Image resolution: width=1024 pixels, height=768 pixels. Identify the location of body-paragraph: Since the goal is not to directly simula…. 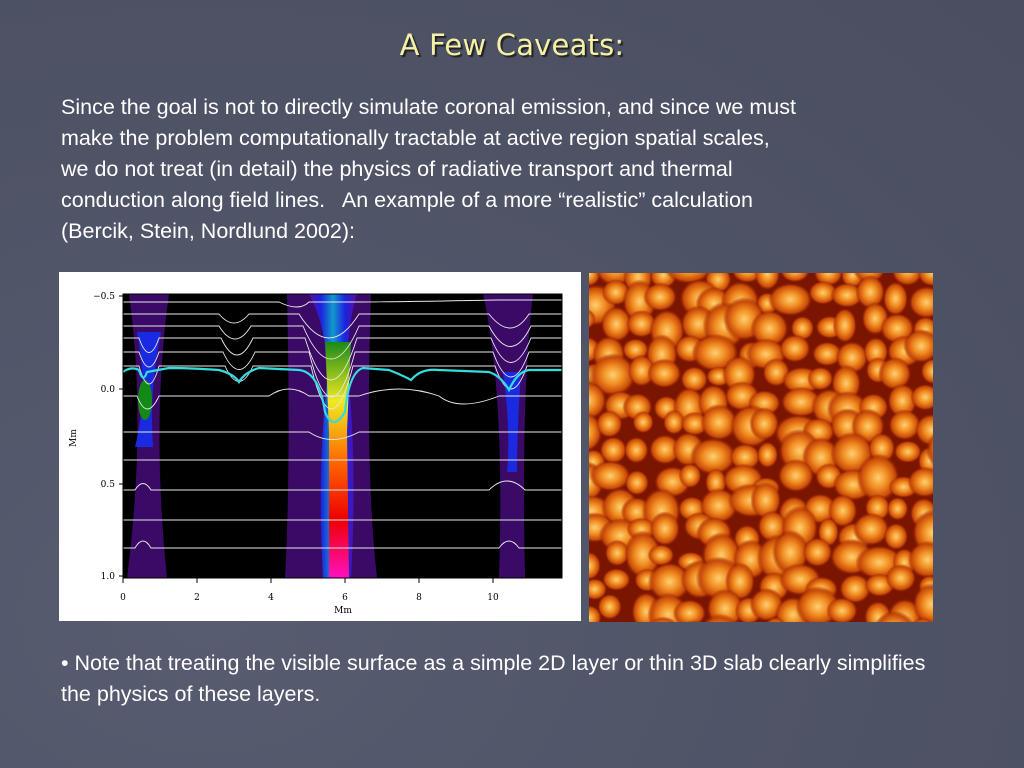
(428, 169).